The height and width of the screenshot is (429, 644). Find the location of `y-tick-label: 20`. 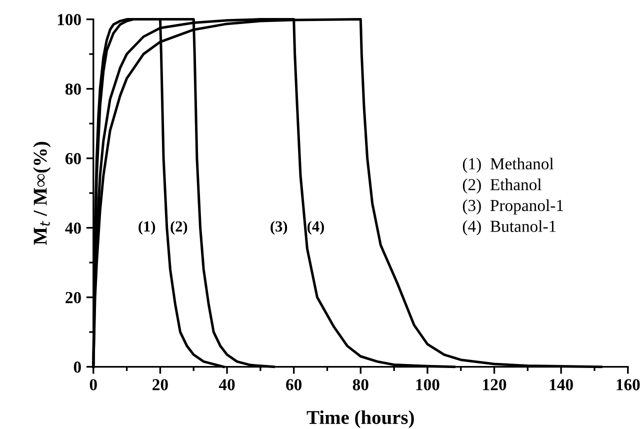

y-tick-label: 20 is located at coordinates (73, 298).